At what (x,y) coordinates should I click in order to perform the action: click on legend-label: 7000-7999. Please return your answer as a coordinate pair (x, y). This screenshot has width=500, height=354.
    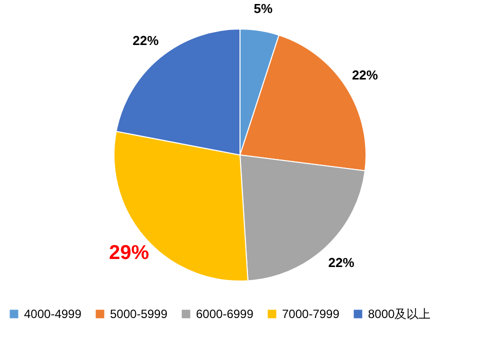
    Looking at the image, I should click on (311, 314).